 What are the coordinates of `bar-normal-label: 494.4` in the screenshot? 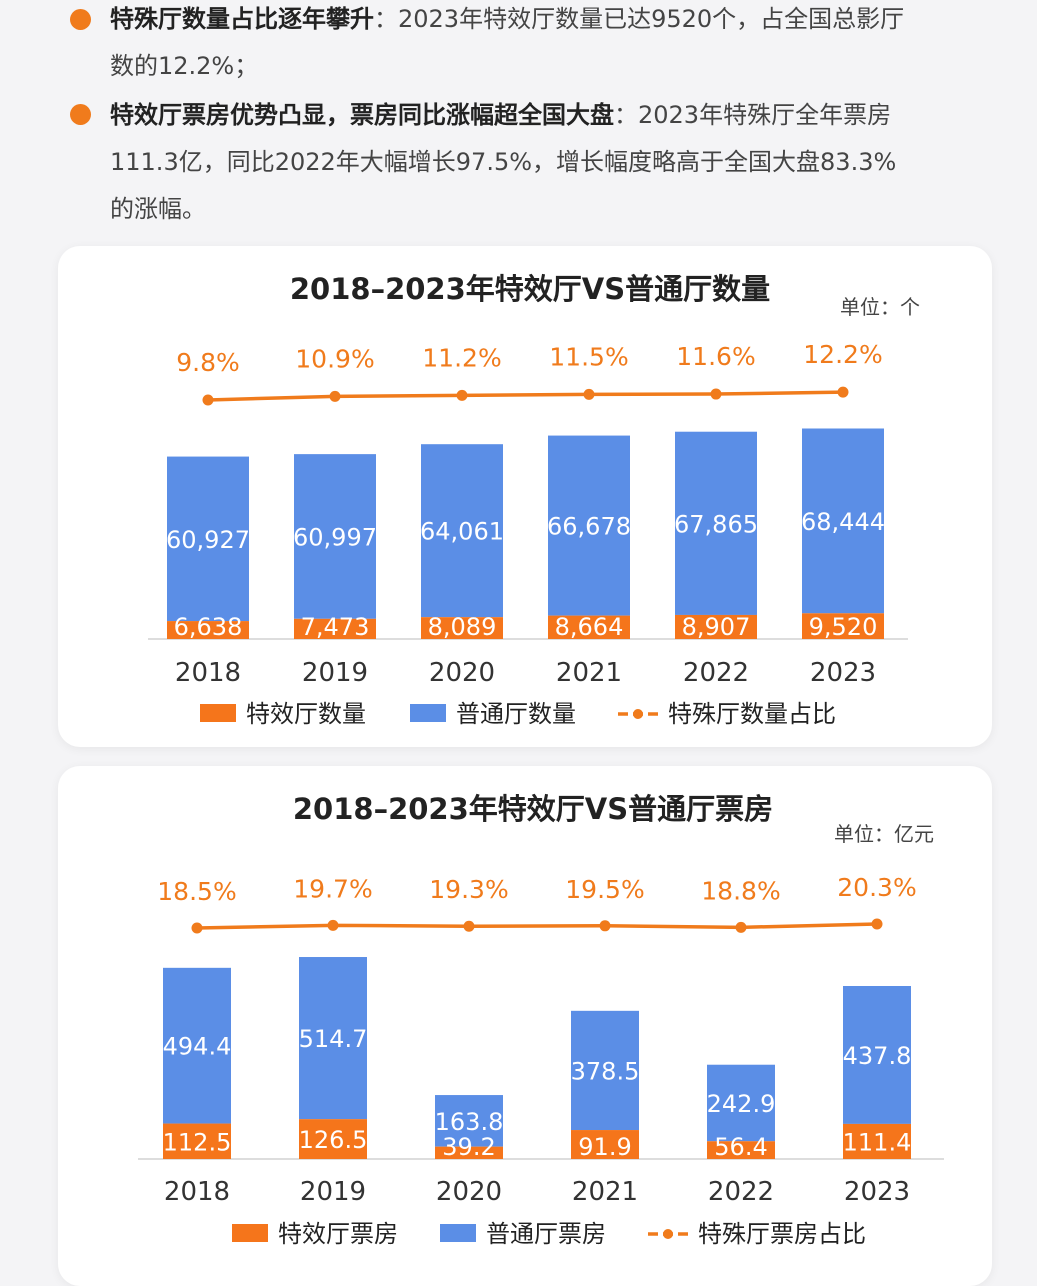 It's located at (197, 1047).